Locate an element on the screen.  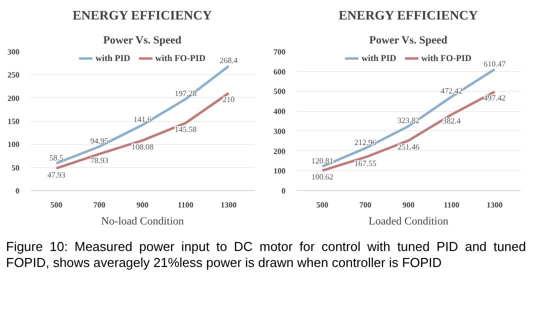
y-tick-label: 150 is located at coordinates (14, 121).